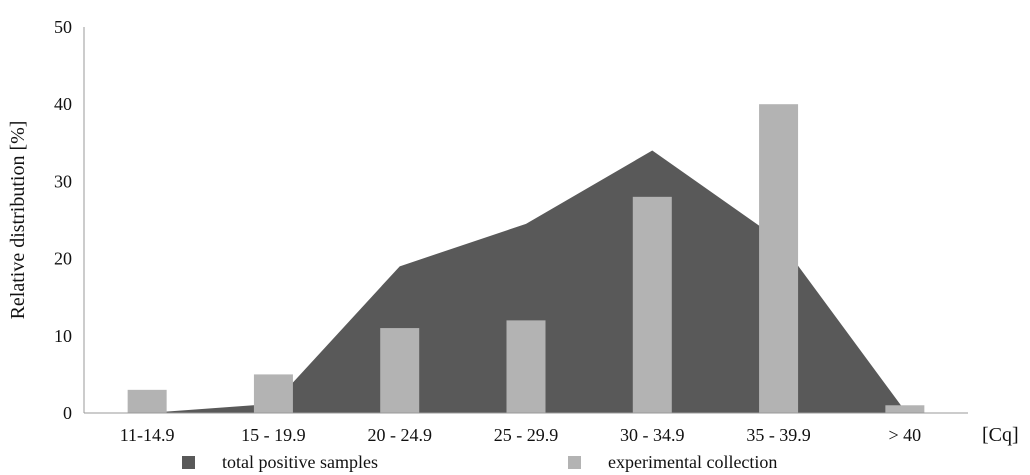  I want to click on legend-item-total: total positive samples, so click(280, 462).